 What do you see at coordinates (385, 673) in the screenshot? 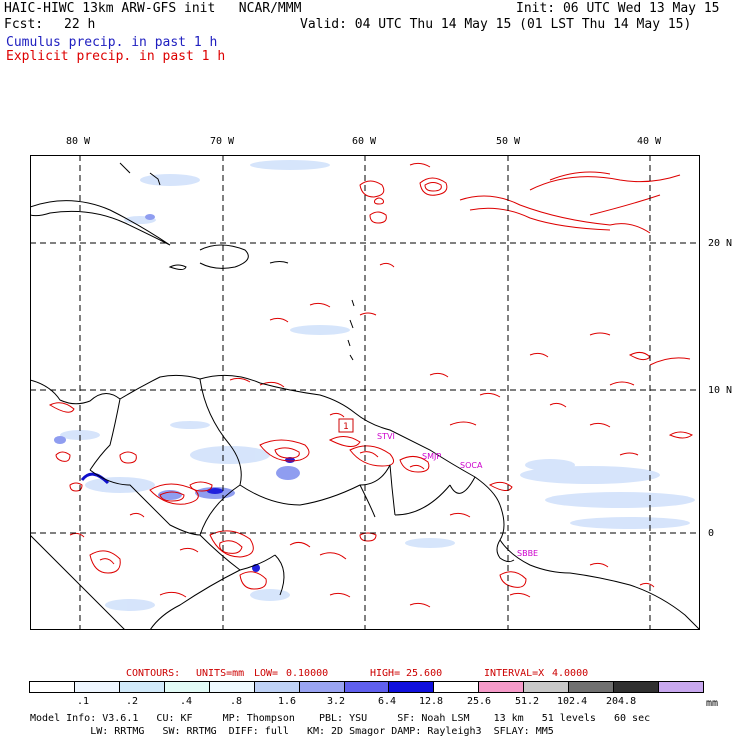
I see `contours-high-label: HIGH=` at bounding box center [385, 673].